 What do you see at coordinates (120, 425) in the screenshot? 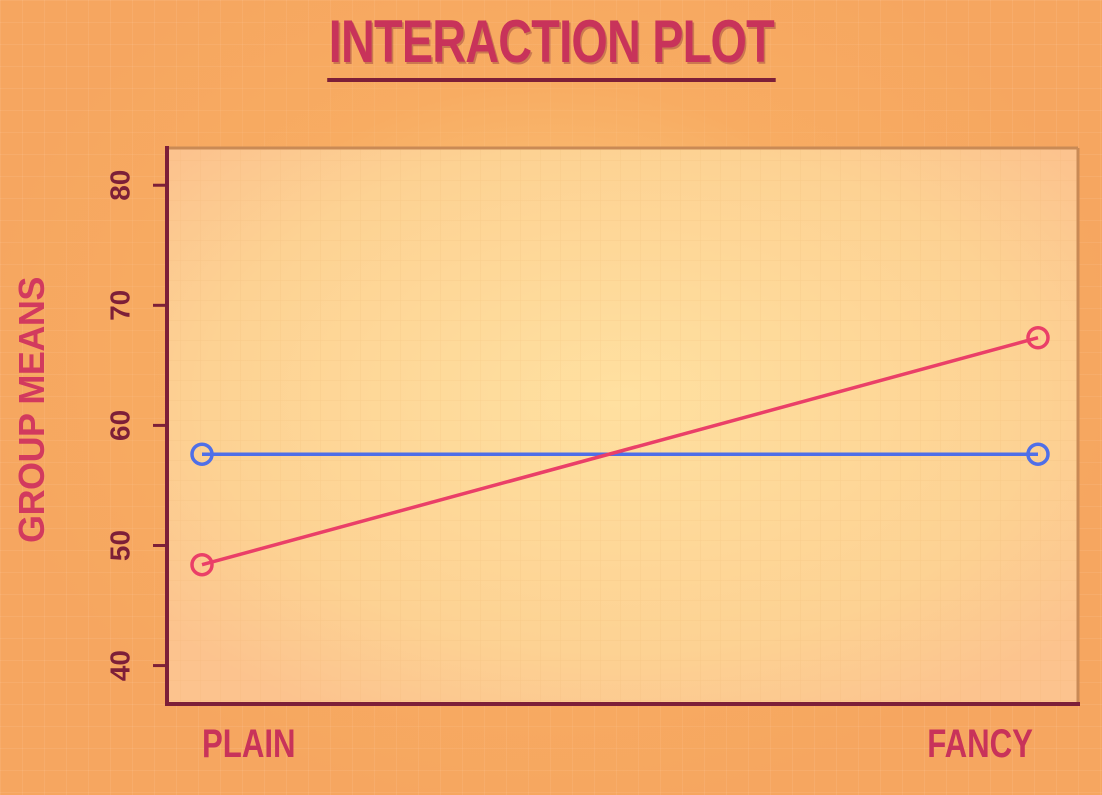
I see `y-tick-label: 60` at bounding box center [120, 425].